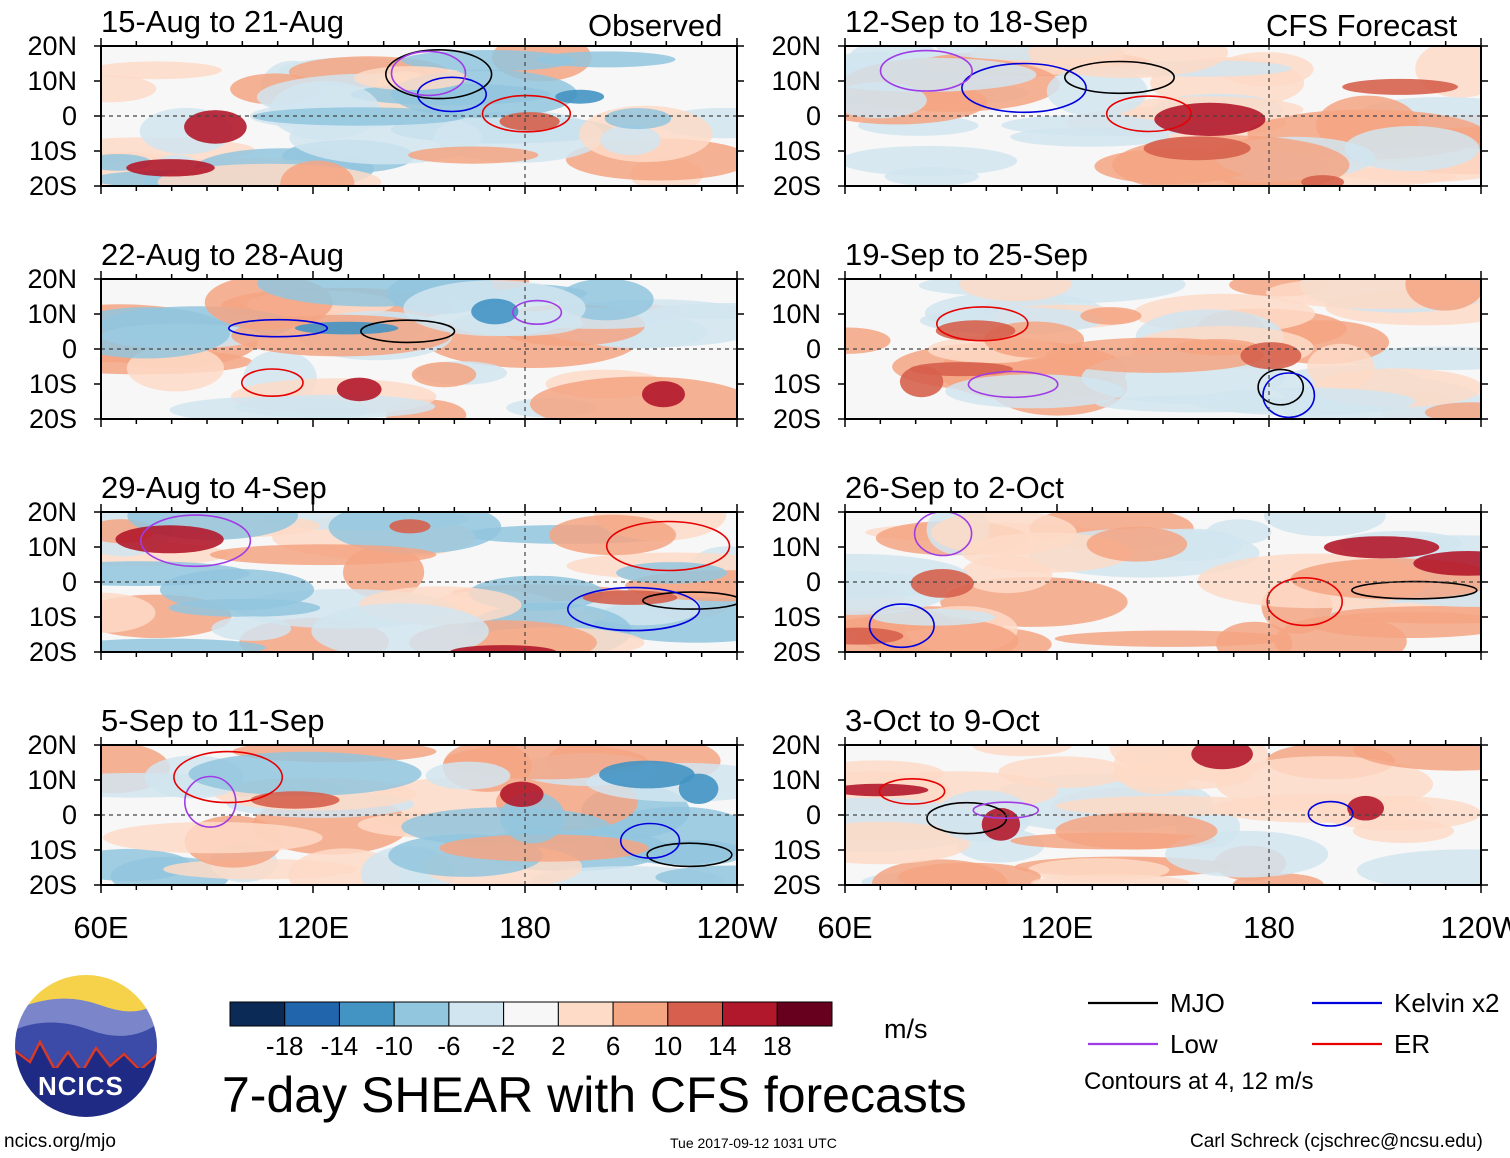 This screenshot has height=1158, width=1510. What do you see at coordinates (613, 1046) in the screenshot?
I see `colorbar-tick-6: 6` at bounding box center [613, 1046].